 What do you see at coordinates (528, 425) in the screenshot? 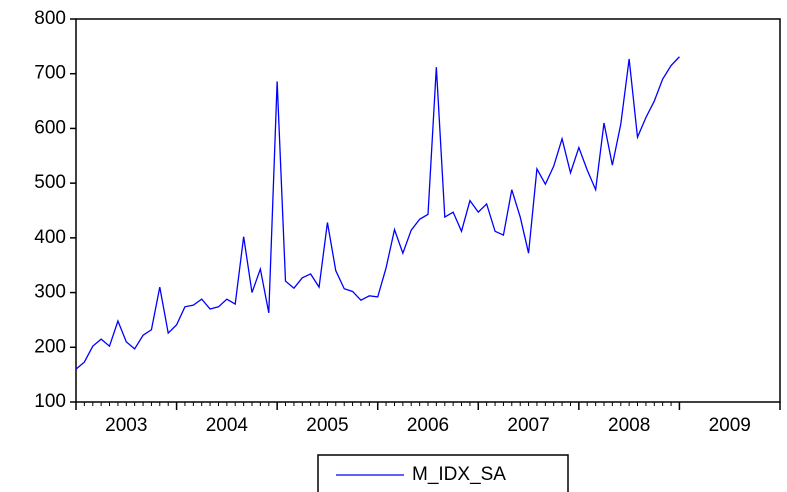
I see `x-tick-label: 2007` at bounding box center [528, 425].